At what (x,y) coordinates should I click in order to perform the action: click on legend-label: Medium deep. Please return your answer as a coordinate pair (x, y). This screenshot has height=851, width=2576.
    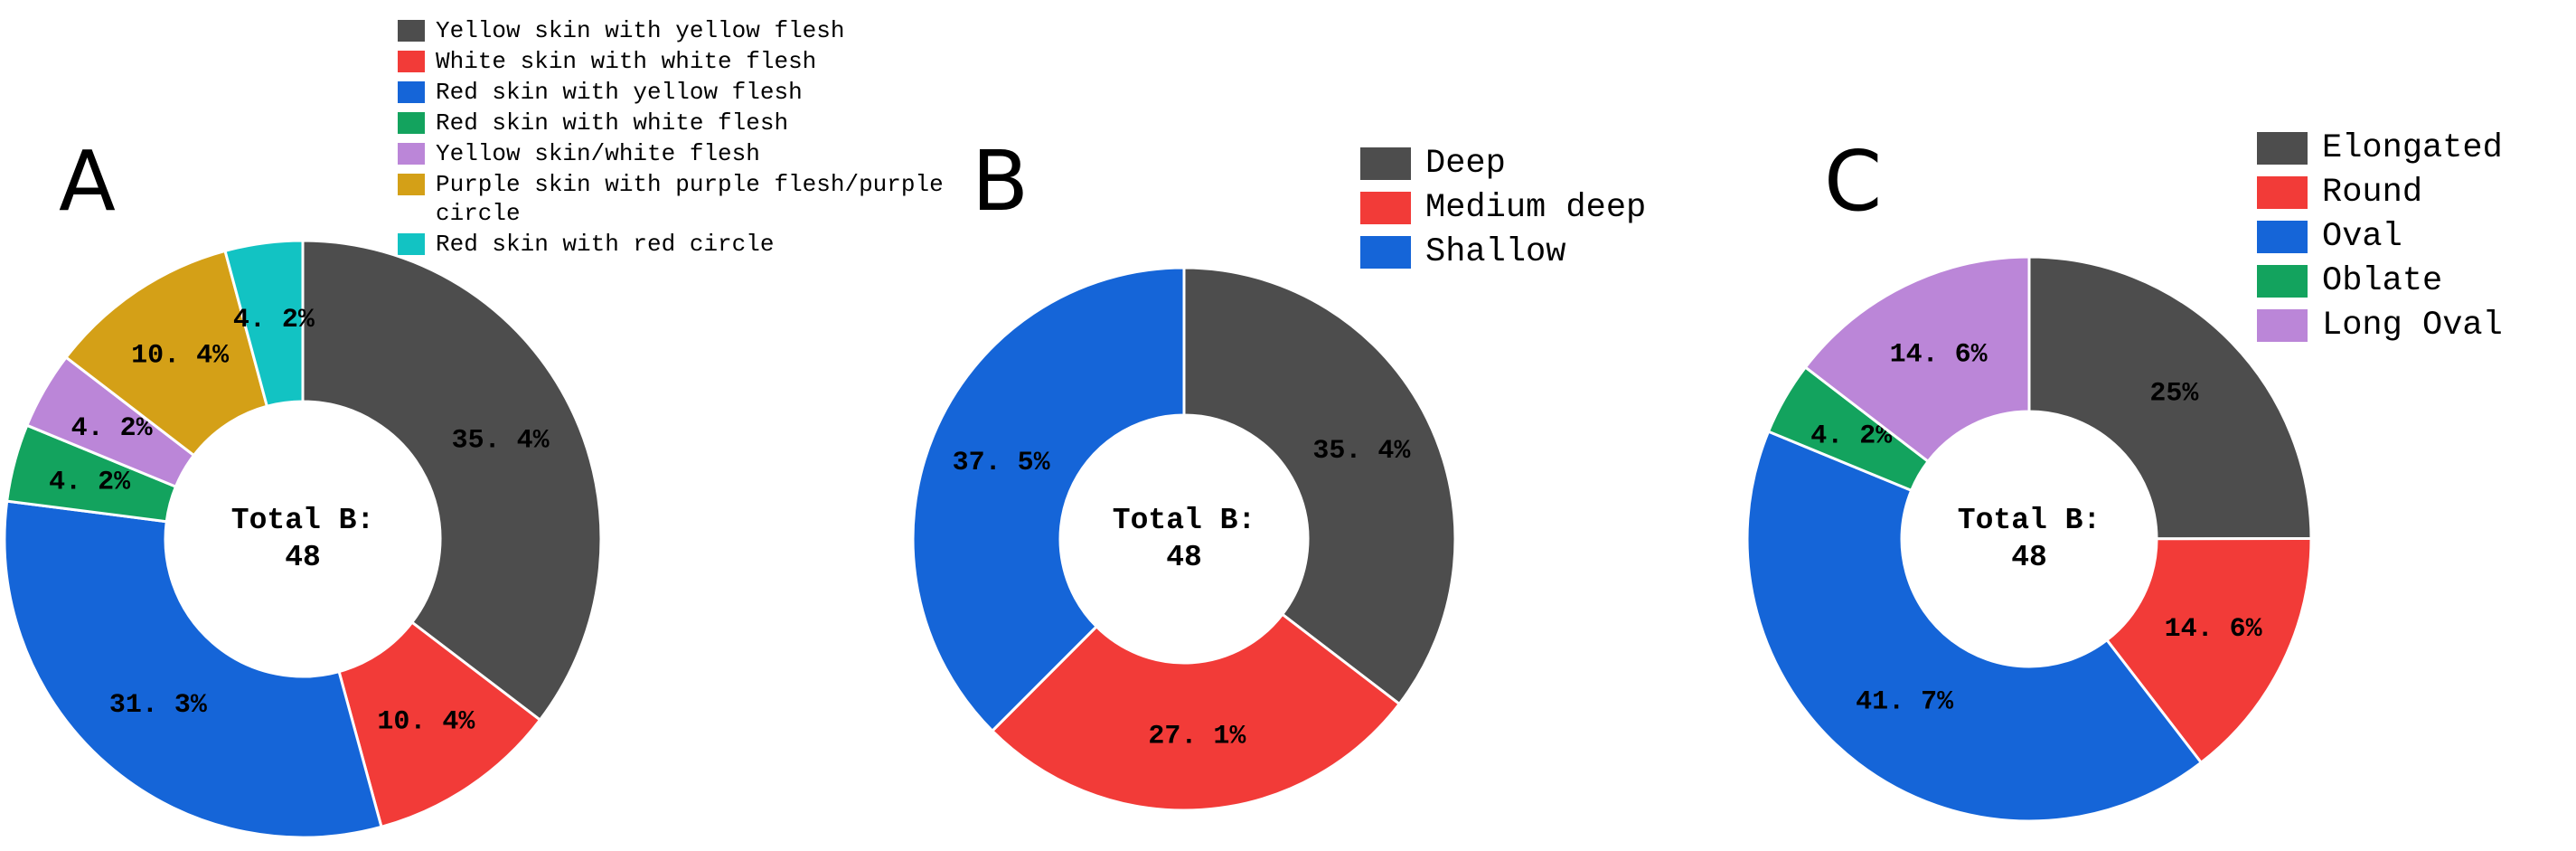
    Looking at the image, I should click on (1536, 208).